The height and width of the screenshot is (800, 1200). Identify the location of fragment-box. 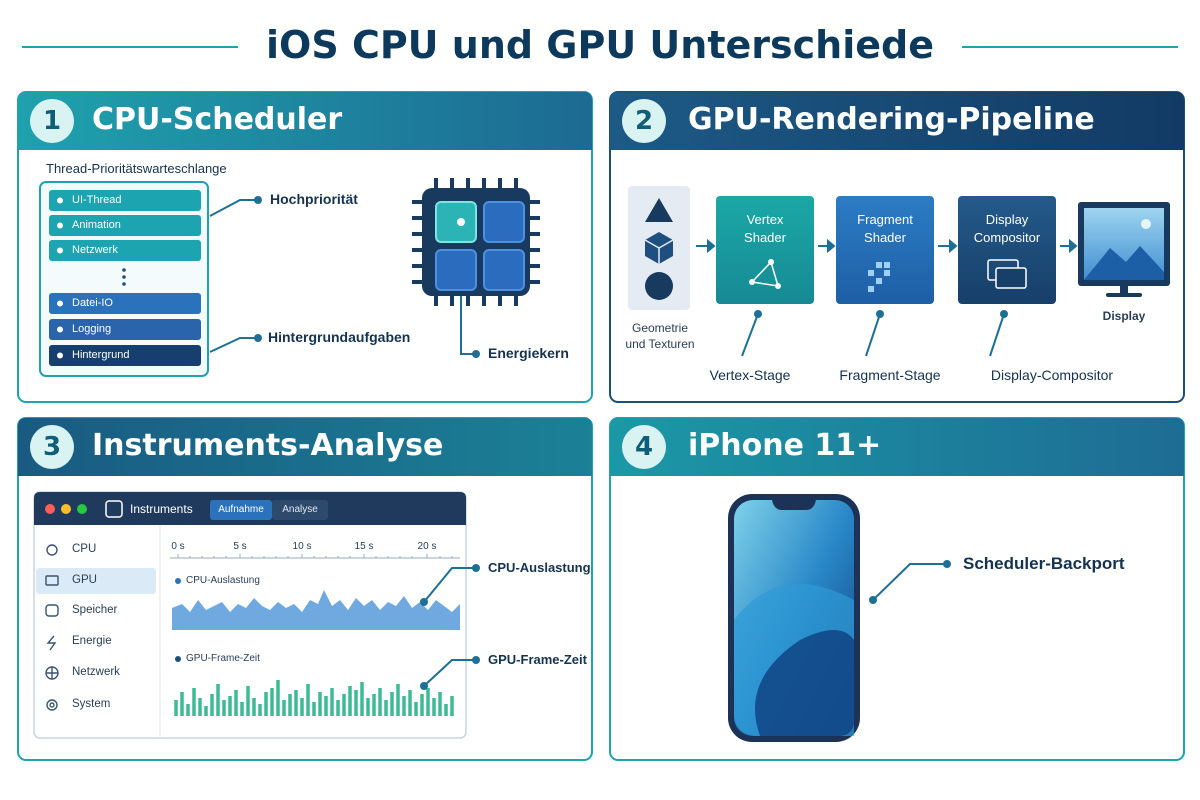
(885, 250).